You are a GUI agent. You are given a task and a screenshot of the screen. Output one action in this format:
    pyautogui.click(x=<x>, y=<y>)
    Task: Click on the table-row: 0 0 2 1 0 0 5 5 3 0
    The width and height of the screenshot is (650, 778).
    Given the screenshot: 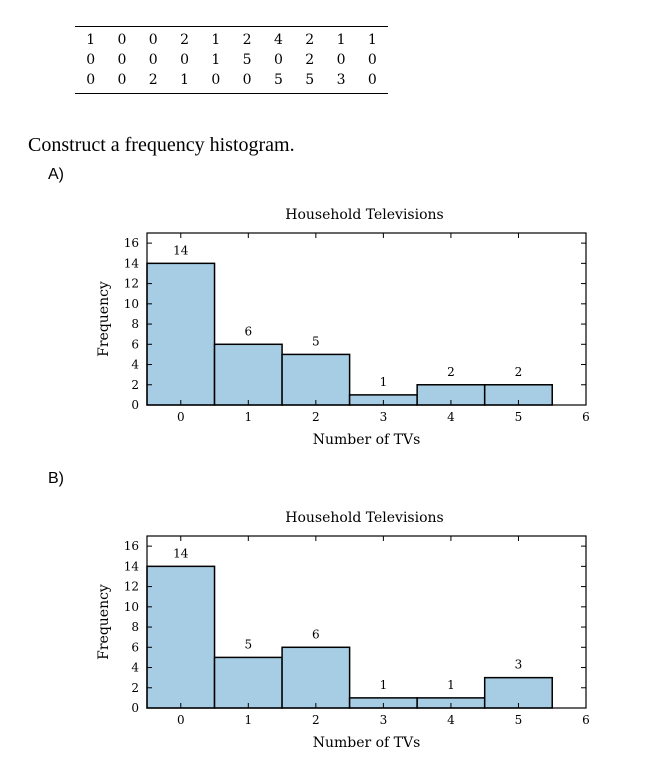 What is the action you would take?
    pyautogui.click(x=231, y=82)
    